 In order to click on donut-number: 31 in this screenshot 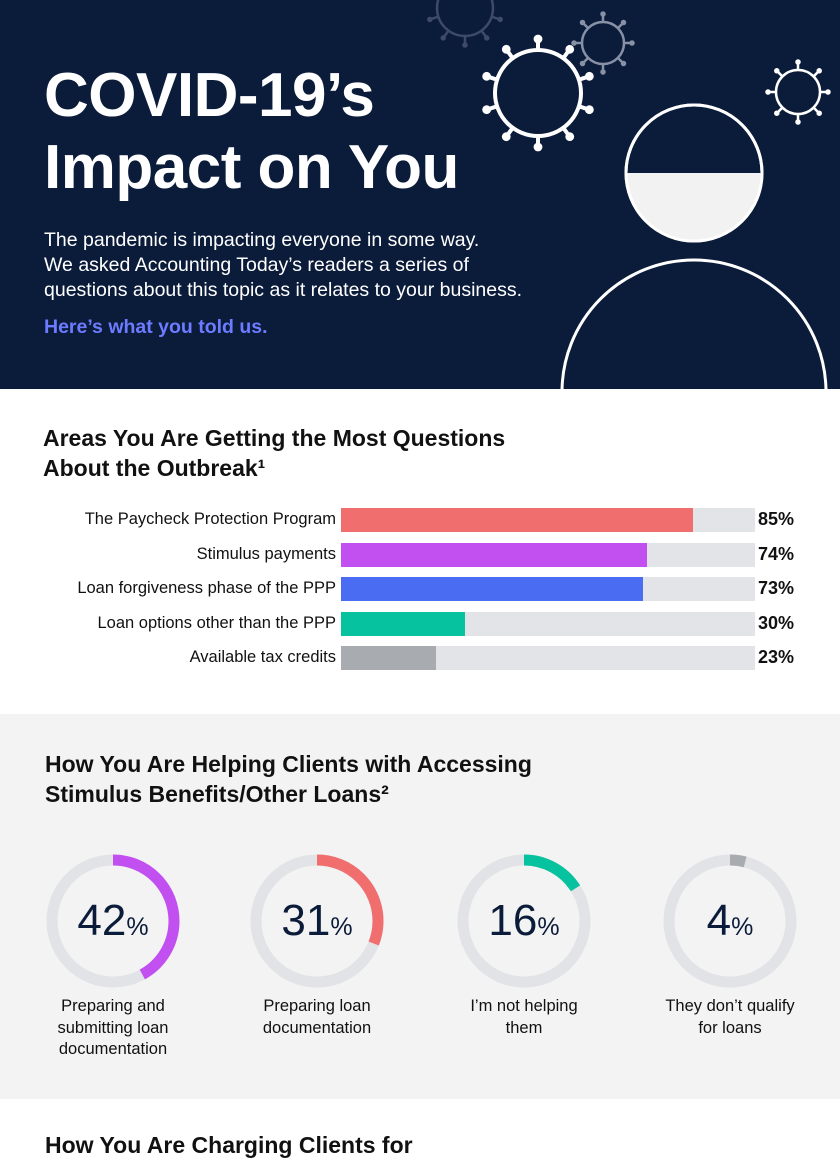, I will do `click(306, 920)`.